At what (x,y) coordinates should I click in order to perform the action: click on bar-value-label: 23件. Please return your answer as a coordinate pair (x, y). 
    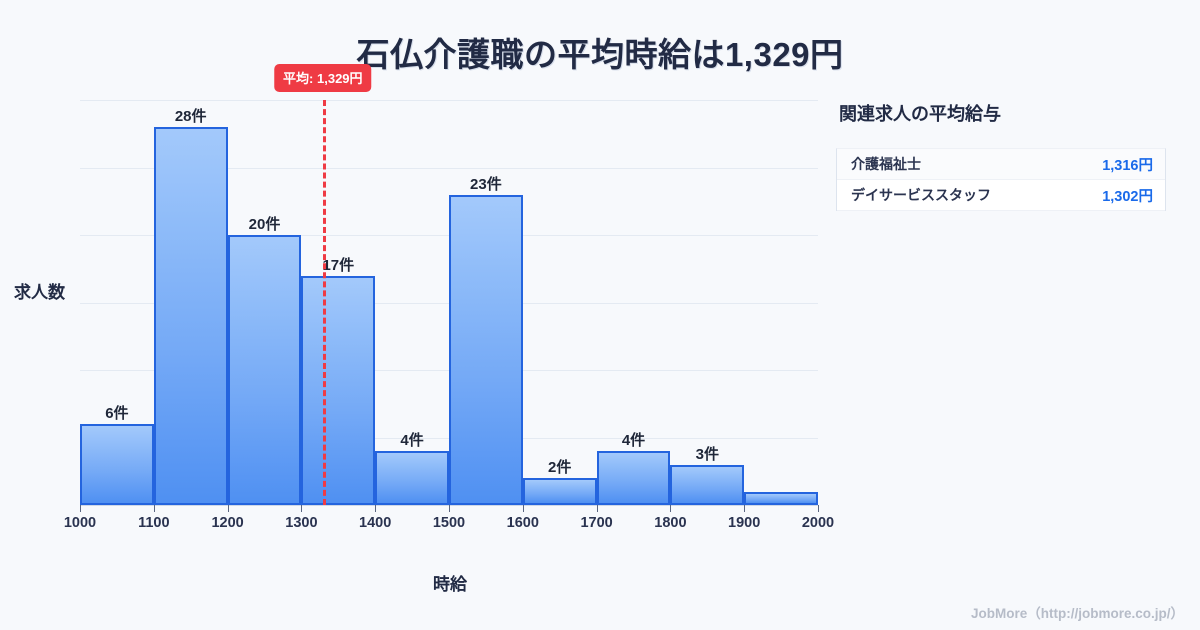
    Looking at the image, I should click on (486, 184).